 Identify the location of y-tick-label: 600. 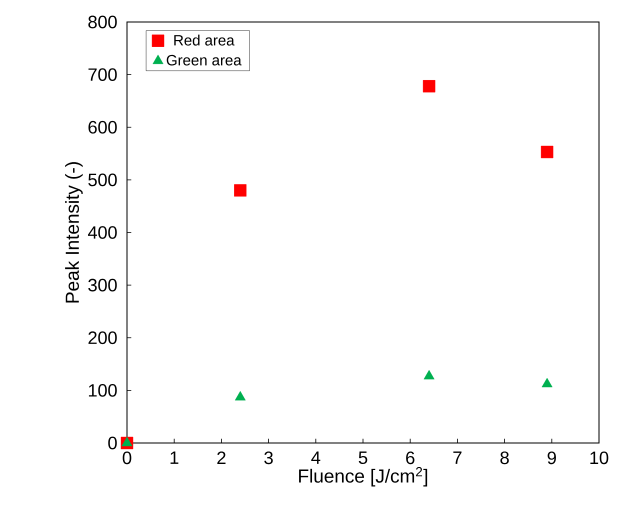
(102, 127).